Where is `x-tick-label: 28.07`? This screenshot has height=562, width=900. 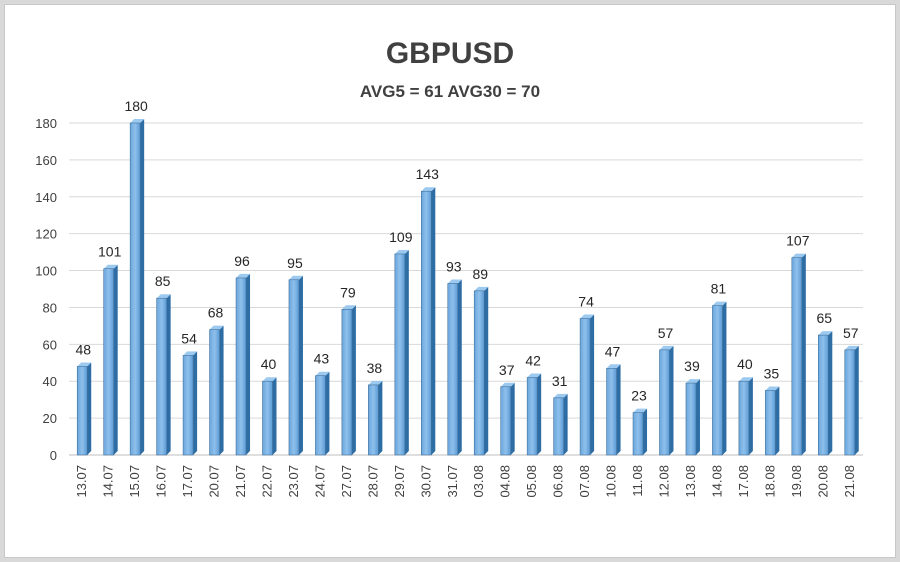 x-tick-label: 28.07 is located at coordinates (372, 481).